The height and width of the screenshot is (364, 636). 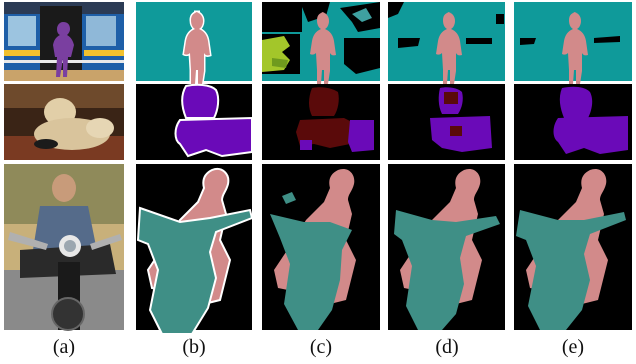 I want to click on result-e-motorcycle-scene, so click(x=573, y=247).